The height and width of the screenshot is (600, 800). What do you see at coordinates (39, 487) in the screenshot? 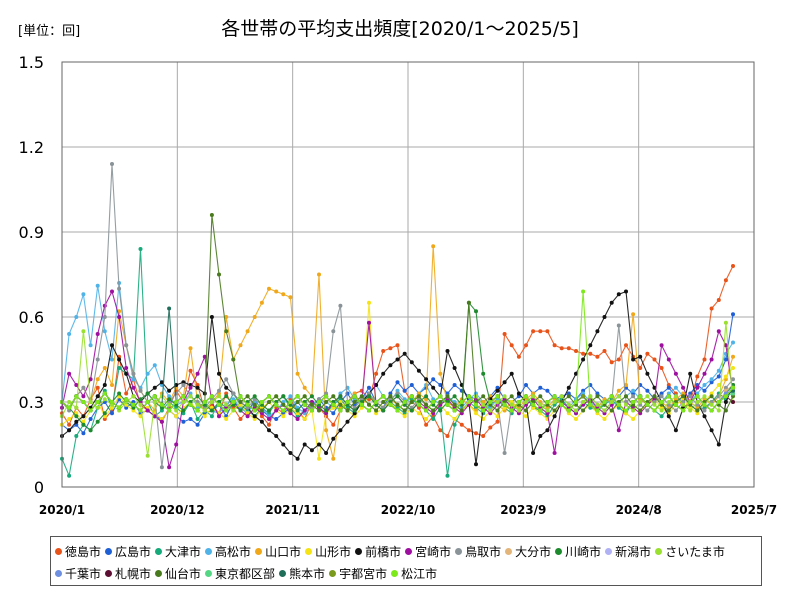
I see `y-tick-label: 0` at bounding box center [39, 487].